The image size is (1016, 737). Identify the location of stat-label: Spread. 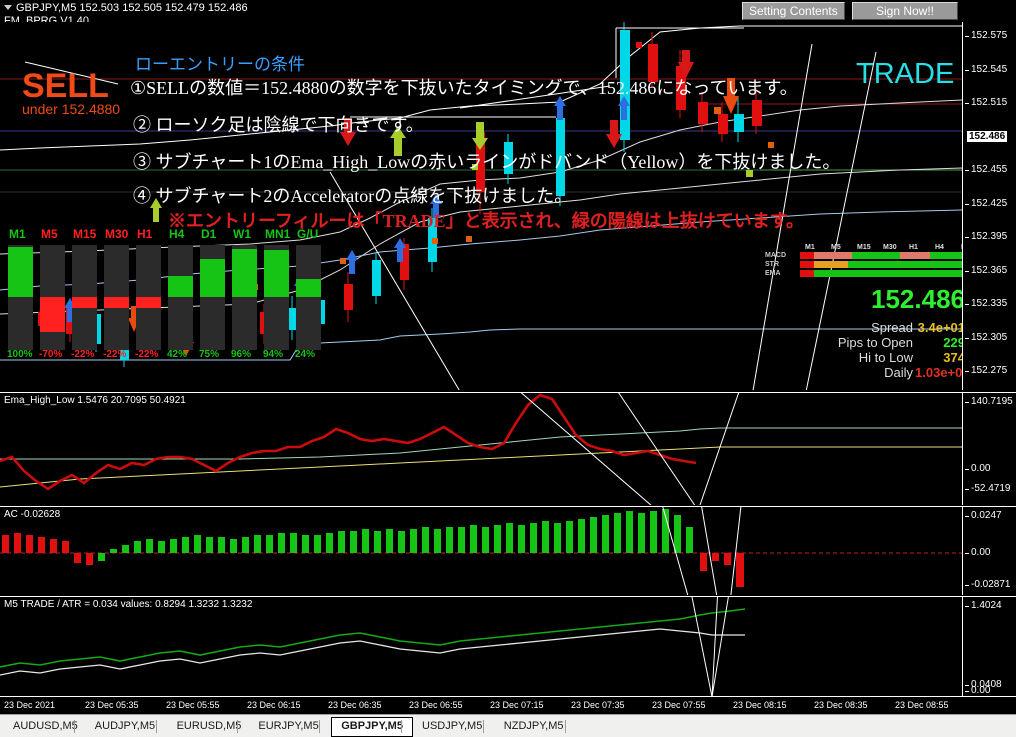
(892, 327).